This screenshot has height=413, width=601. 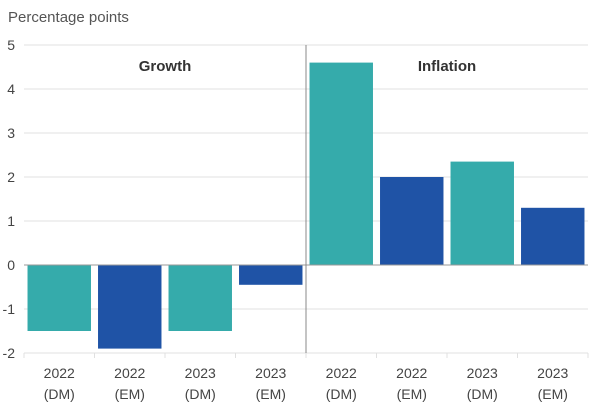 What do you see at coordinates (11, 265) in the screenshot?
I see `y-tick-label: 0` at bounding box center [11, 265].